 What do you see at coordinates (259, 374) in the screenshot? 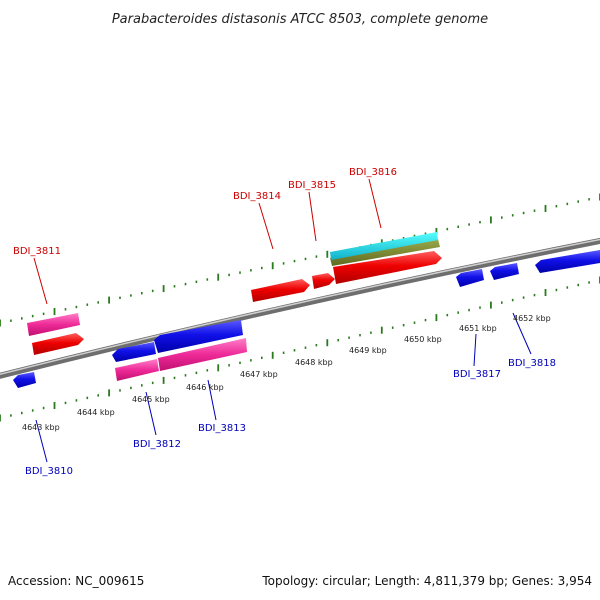
I see `tick-label-4647: 4647 kbp` at bounding box center [259, 374].